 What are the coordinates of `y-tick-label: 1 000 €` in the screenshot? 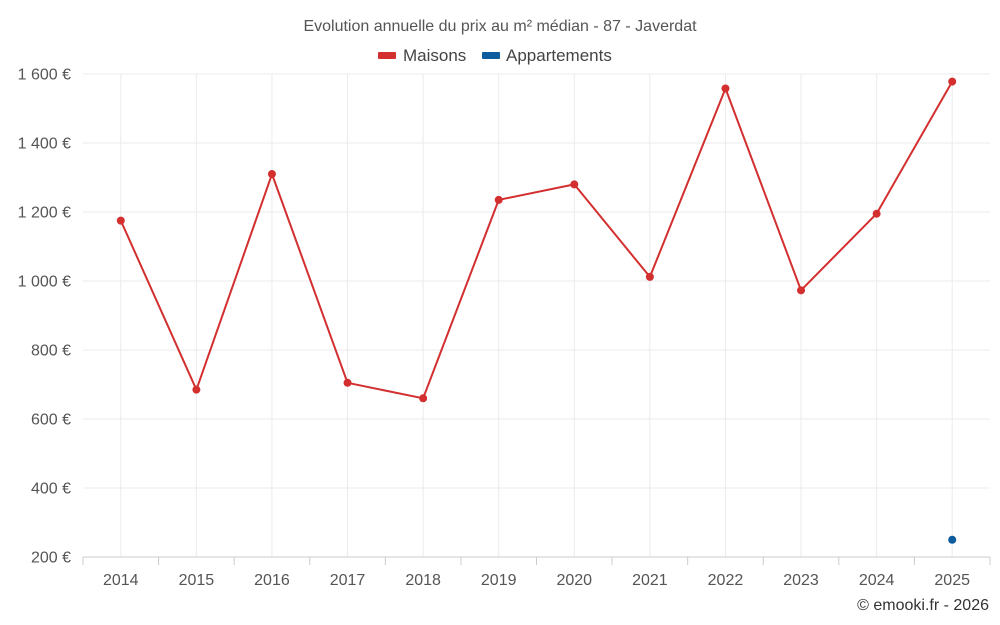 It's located at (44, 282).